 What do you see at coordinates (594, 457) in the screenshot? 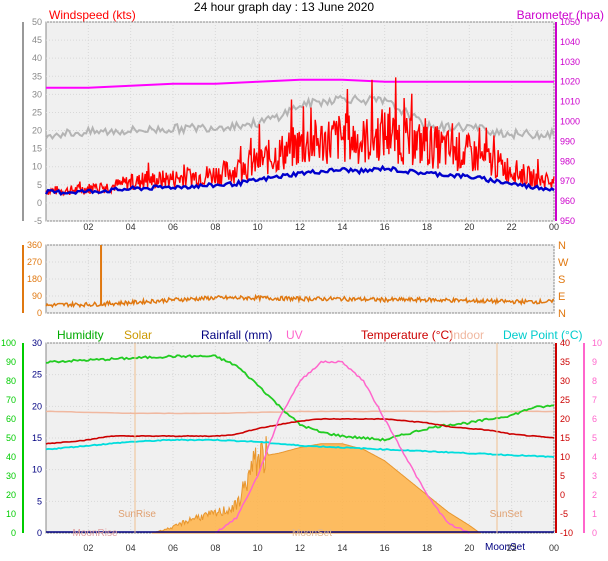
I see `uv-tick-4: 4` at bounding box center [594, 457].